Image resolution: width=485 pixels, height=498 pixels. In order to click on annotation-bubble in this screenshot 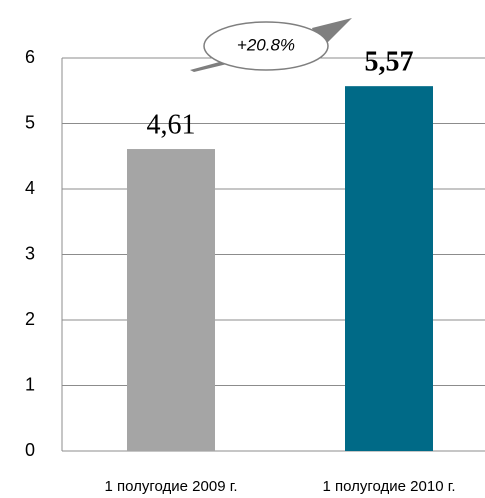, I will do `click(266, 46)`.